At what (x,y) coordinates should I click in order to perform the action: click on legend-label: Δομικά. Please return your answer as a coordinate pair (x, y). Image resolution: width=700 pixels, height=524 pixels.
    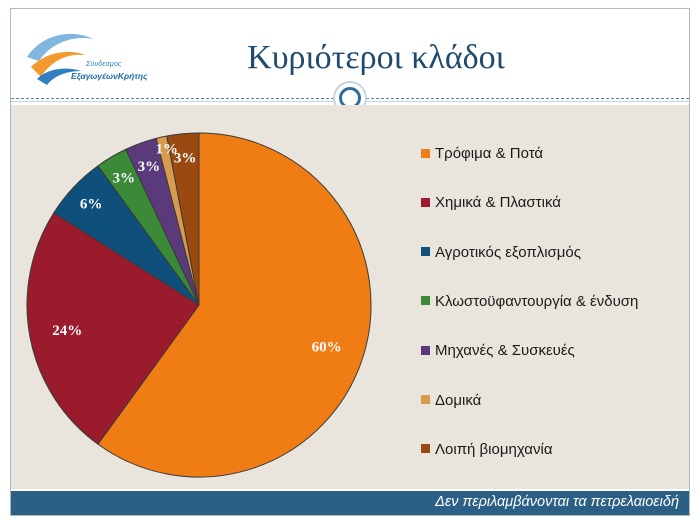
    Looking at the image, I should click on (458, 400).